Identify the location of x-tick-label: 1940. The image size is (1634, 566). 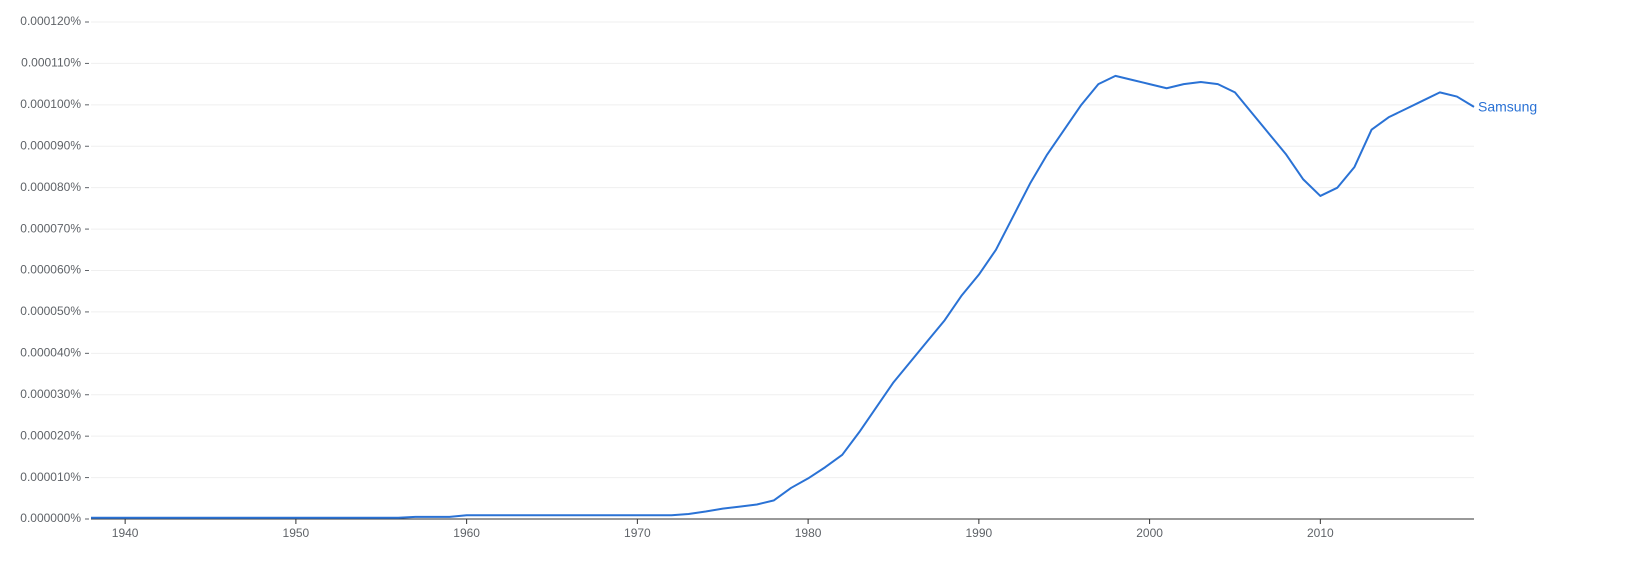
(125, 533).